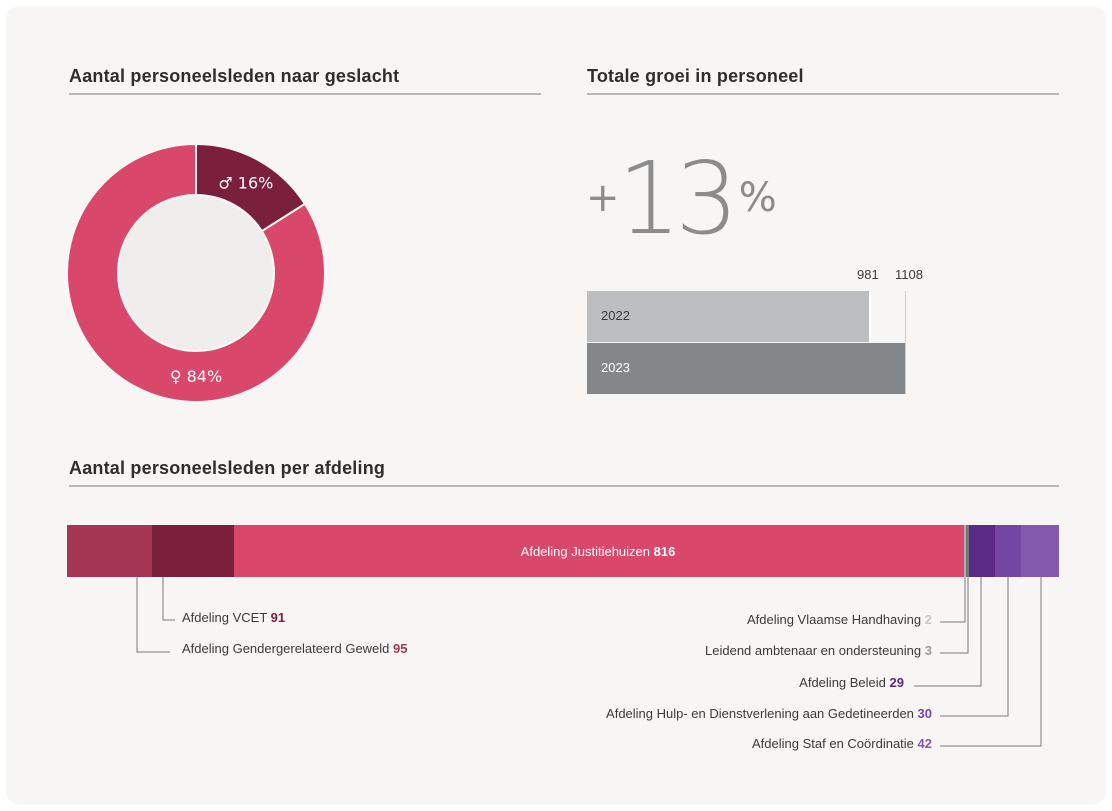 This screenshot has height=811, width=1112. What do you see at coordinates (564, 486) in the screenshot?
I see `dept-title-rule` at bounding box center [564, 486].